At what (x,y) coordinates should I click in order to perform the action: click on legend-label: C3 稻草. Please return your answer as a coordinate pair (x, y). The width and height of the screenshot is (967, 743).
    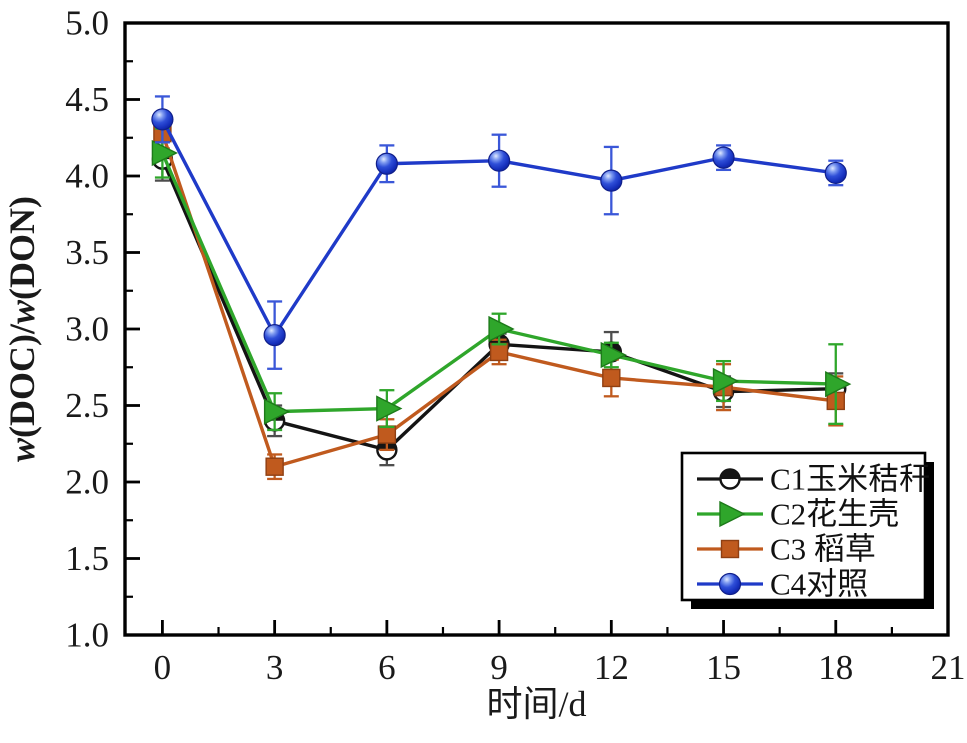
    Looking at the image, I should click on (823, 549).